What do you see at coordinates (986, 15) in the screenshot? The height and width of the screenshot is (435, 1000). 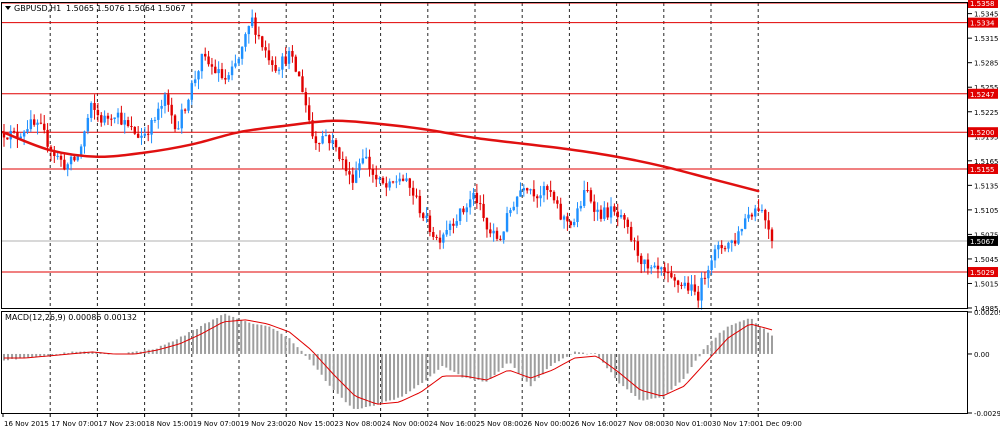 I see `price-tick-label: 1.5345` at bounding box center [986, 15].